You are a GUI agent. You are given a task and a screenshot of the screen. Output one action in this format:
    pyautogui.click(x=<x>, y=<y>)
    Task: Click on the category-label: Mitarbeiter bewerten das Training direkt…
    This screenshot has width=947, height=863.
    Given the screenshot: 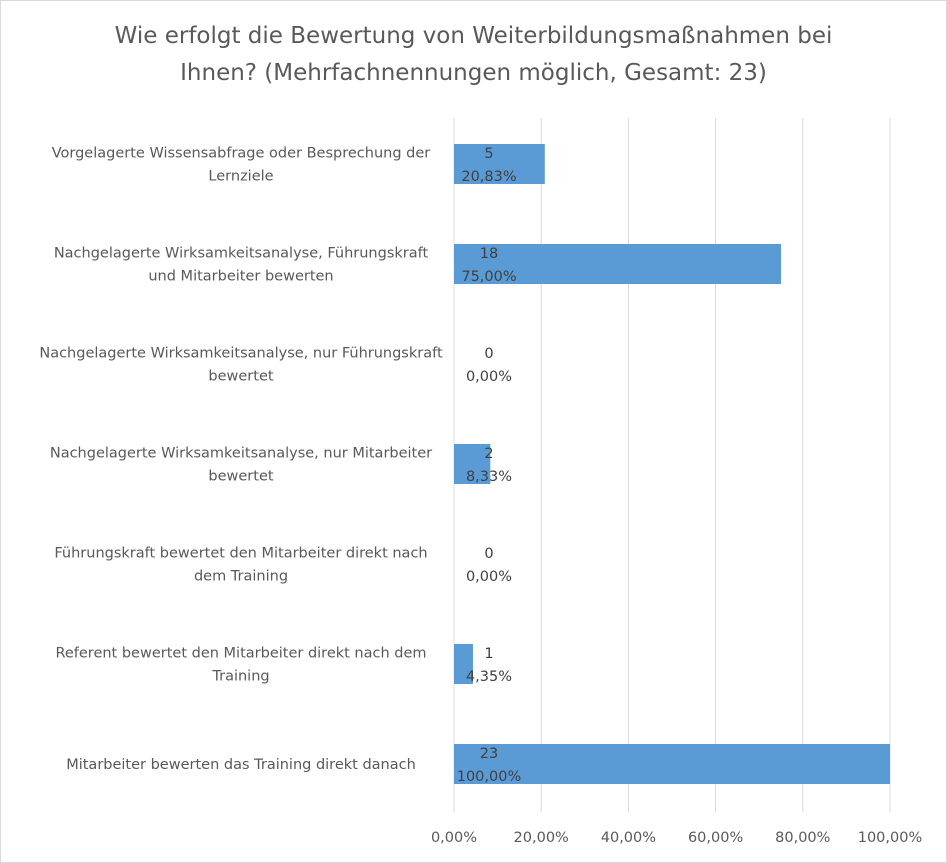 What is the action you would take?
    pyautogui.click(x=241, y=765)
    